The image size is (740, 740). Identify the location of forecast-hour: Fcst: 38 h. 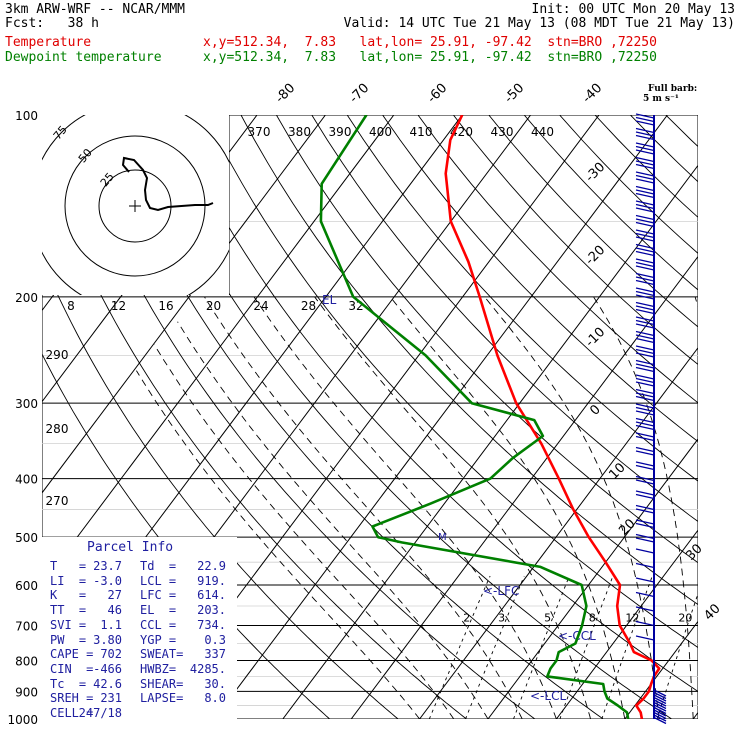
(52, 23).